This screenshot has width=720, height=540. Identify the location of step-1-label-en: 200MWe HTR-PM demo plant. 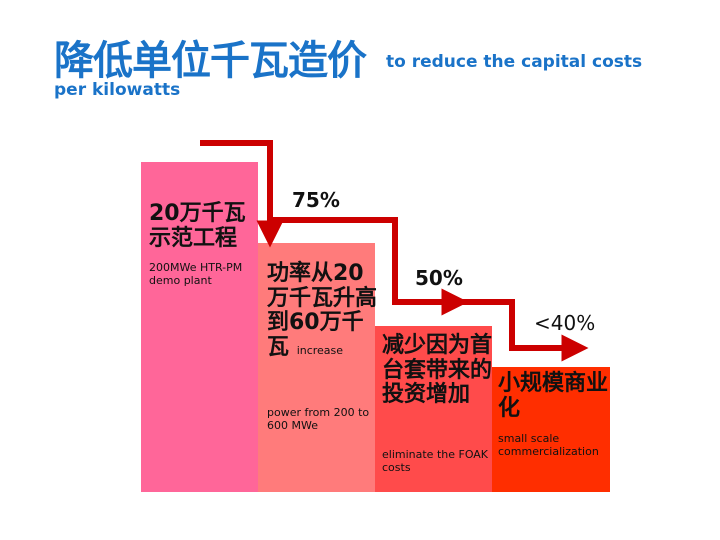
(196, 274).